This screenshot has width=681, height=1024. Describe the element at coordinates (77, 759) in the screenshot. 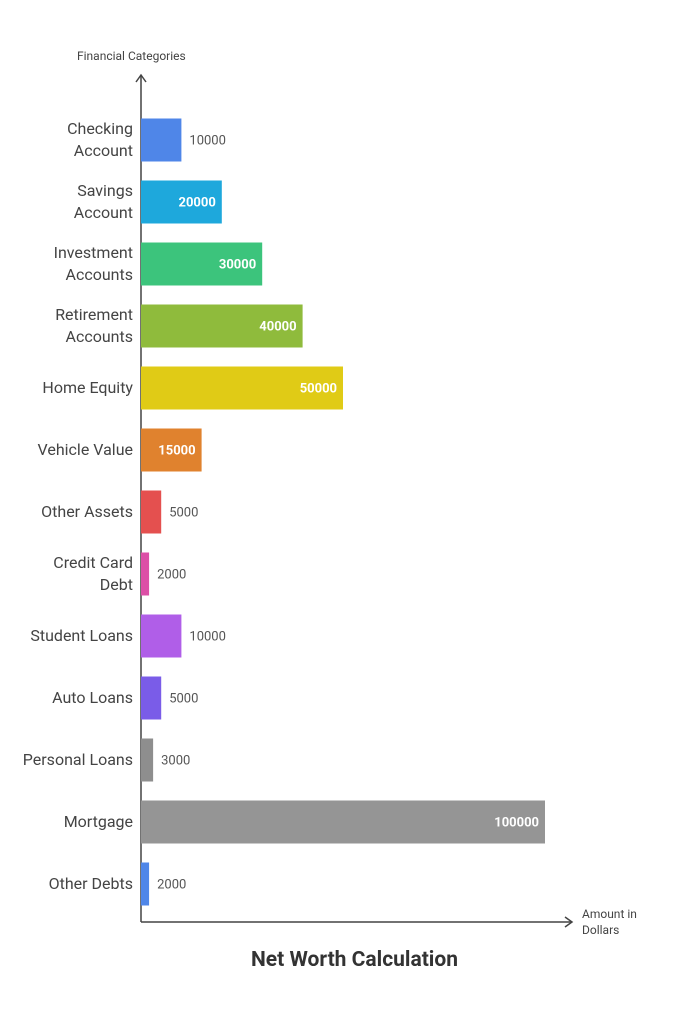

I see `category-label: Personal Loans` at that location.